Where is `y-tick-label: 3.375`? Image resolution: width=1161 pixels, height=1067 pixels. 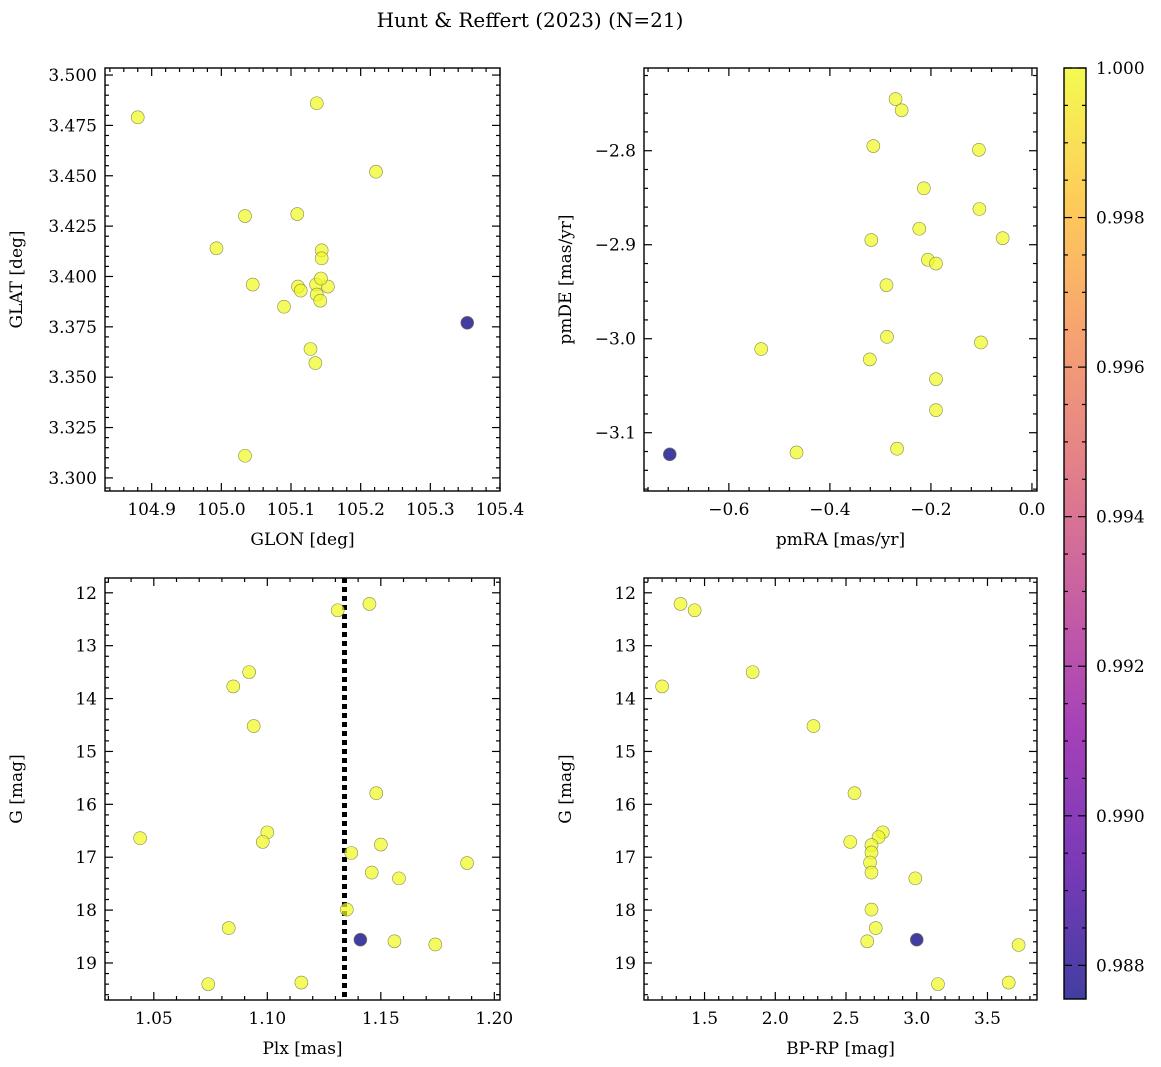 y-tick-label: 3.375 is located at coordinates (72, 328).